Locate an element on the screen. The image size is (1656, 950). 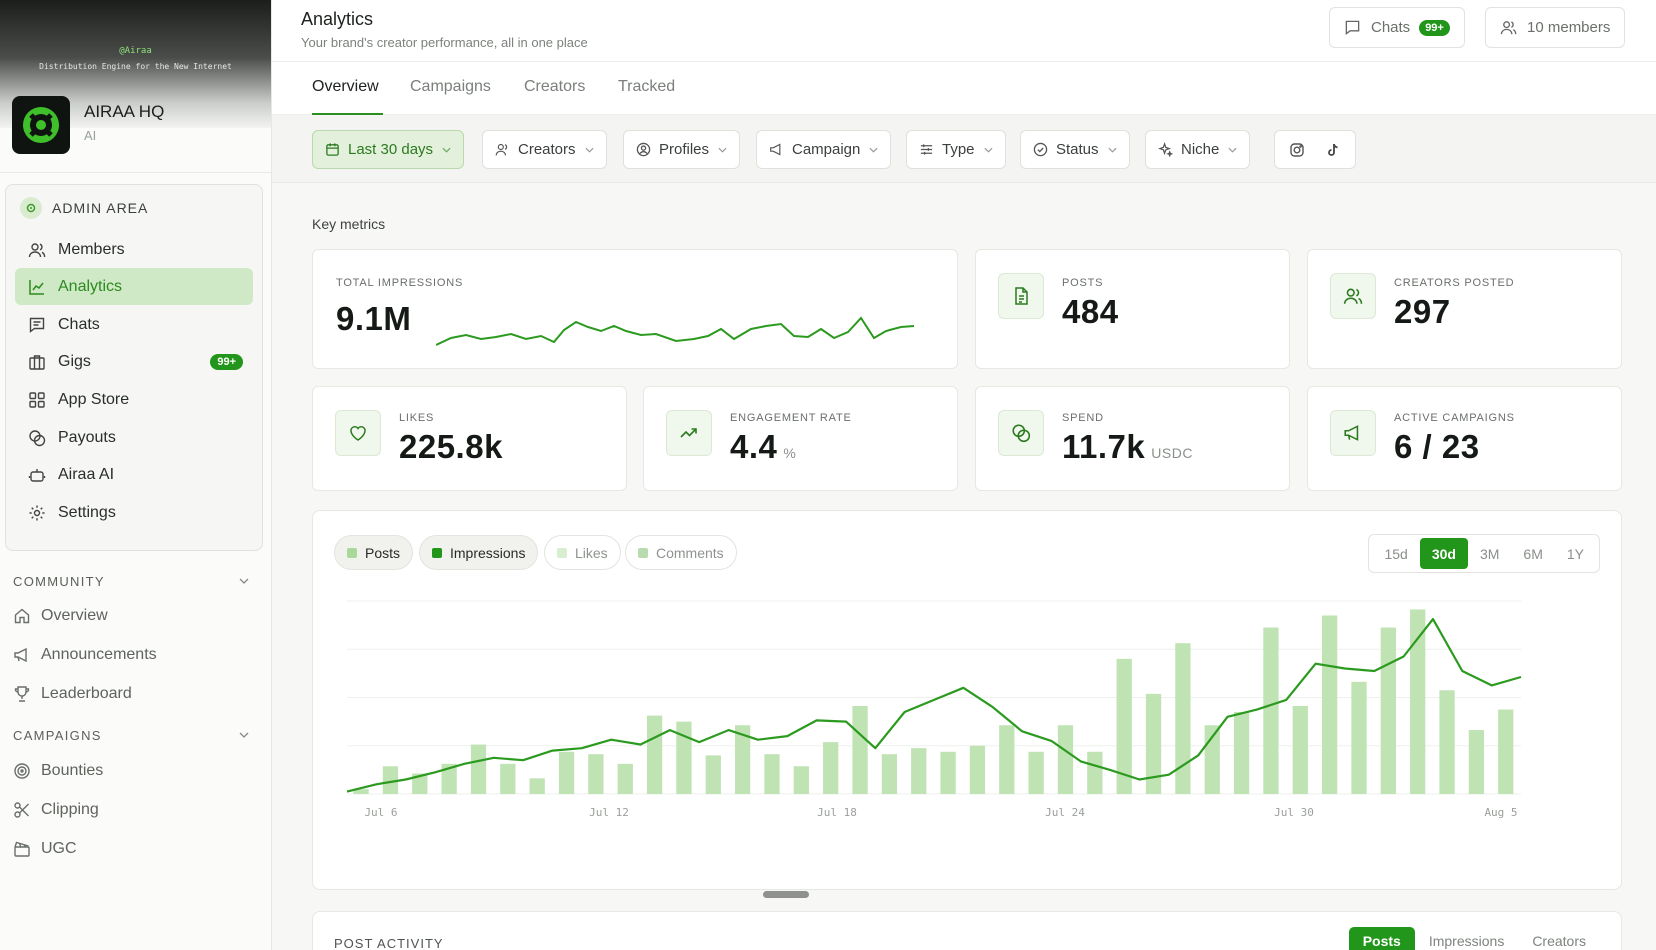
creators-posted-card: CREATORS POSTED 297 is located at coordinates (1464, 309).